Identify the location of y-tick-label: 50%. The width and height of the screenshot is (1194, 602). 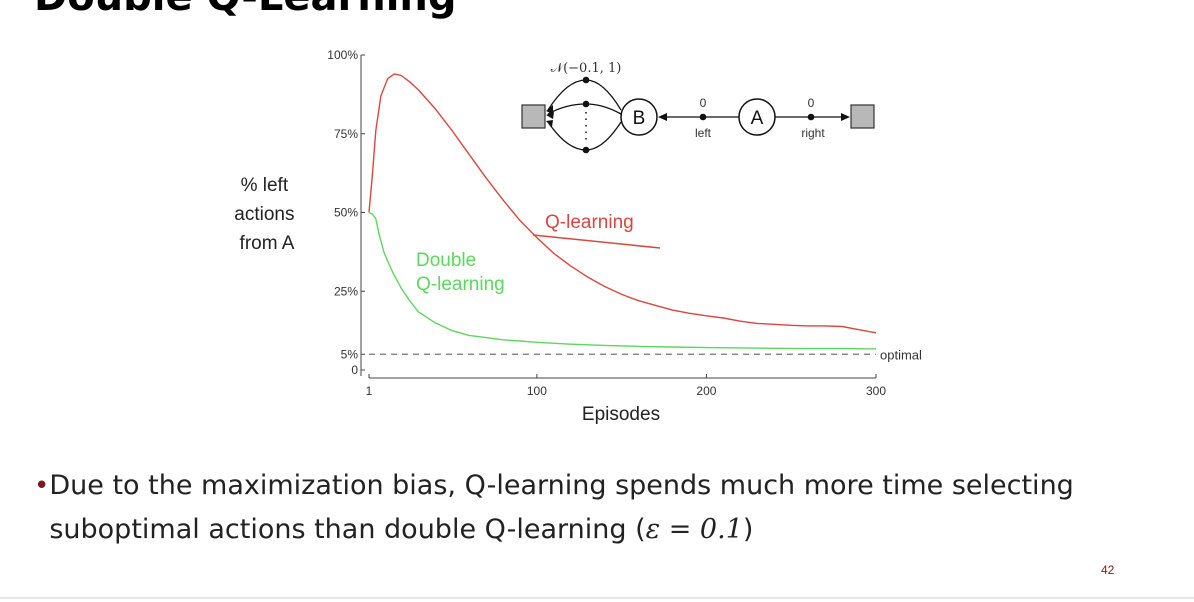
(346, 213).